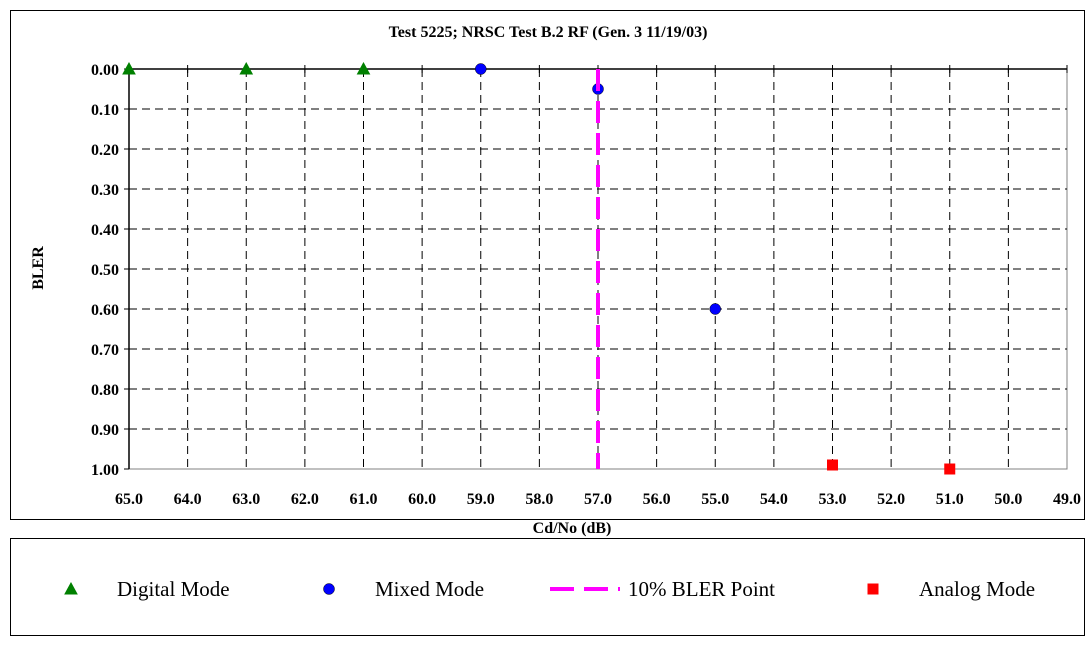 The width and height of the screenshot is (1091, 649). I want to click on legend, so click(547, 587).